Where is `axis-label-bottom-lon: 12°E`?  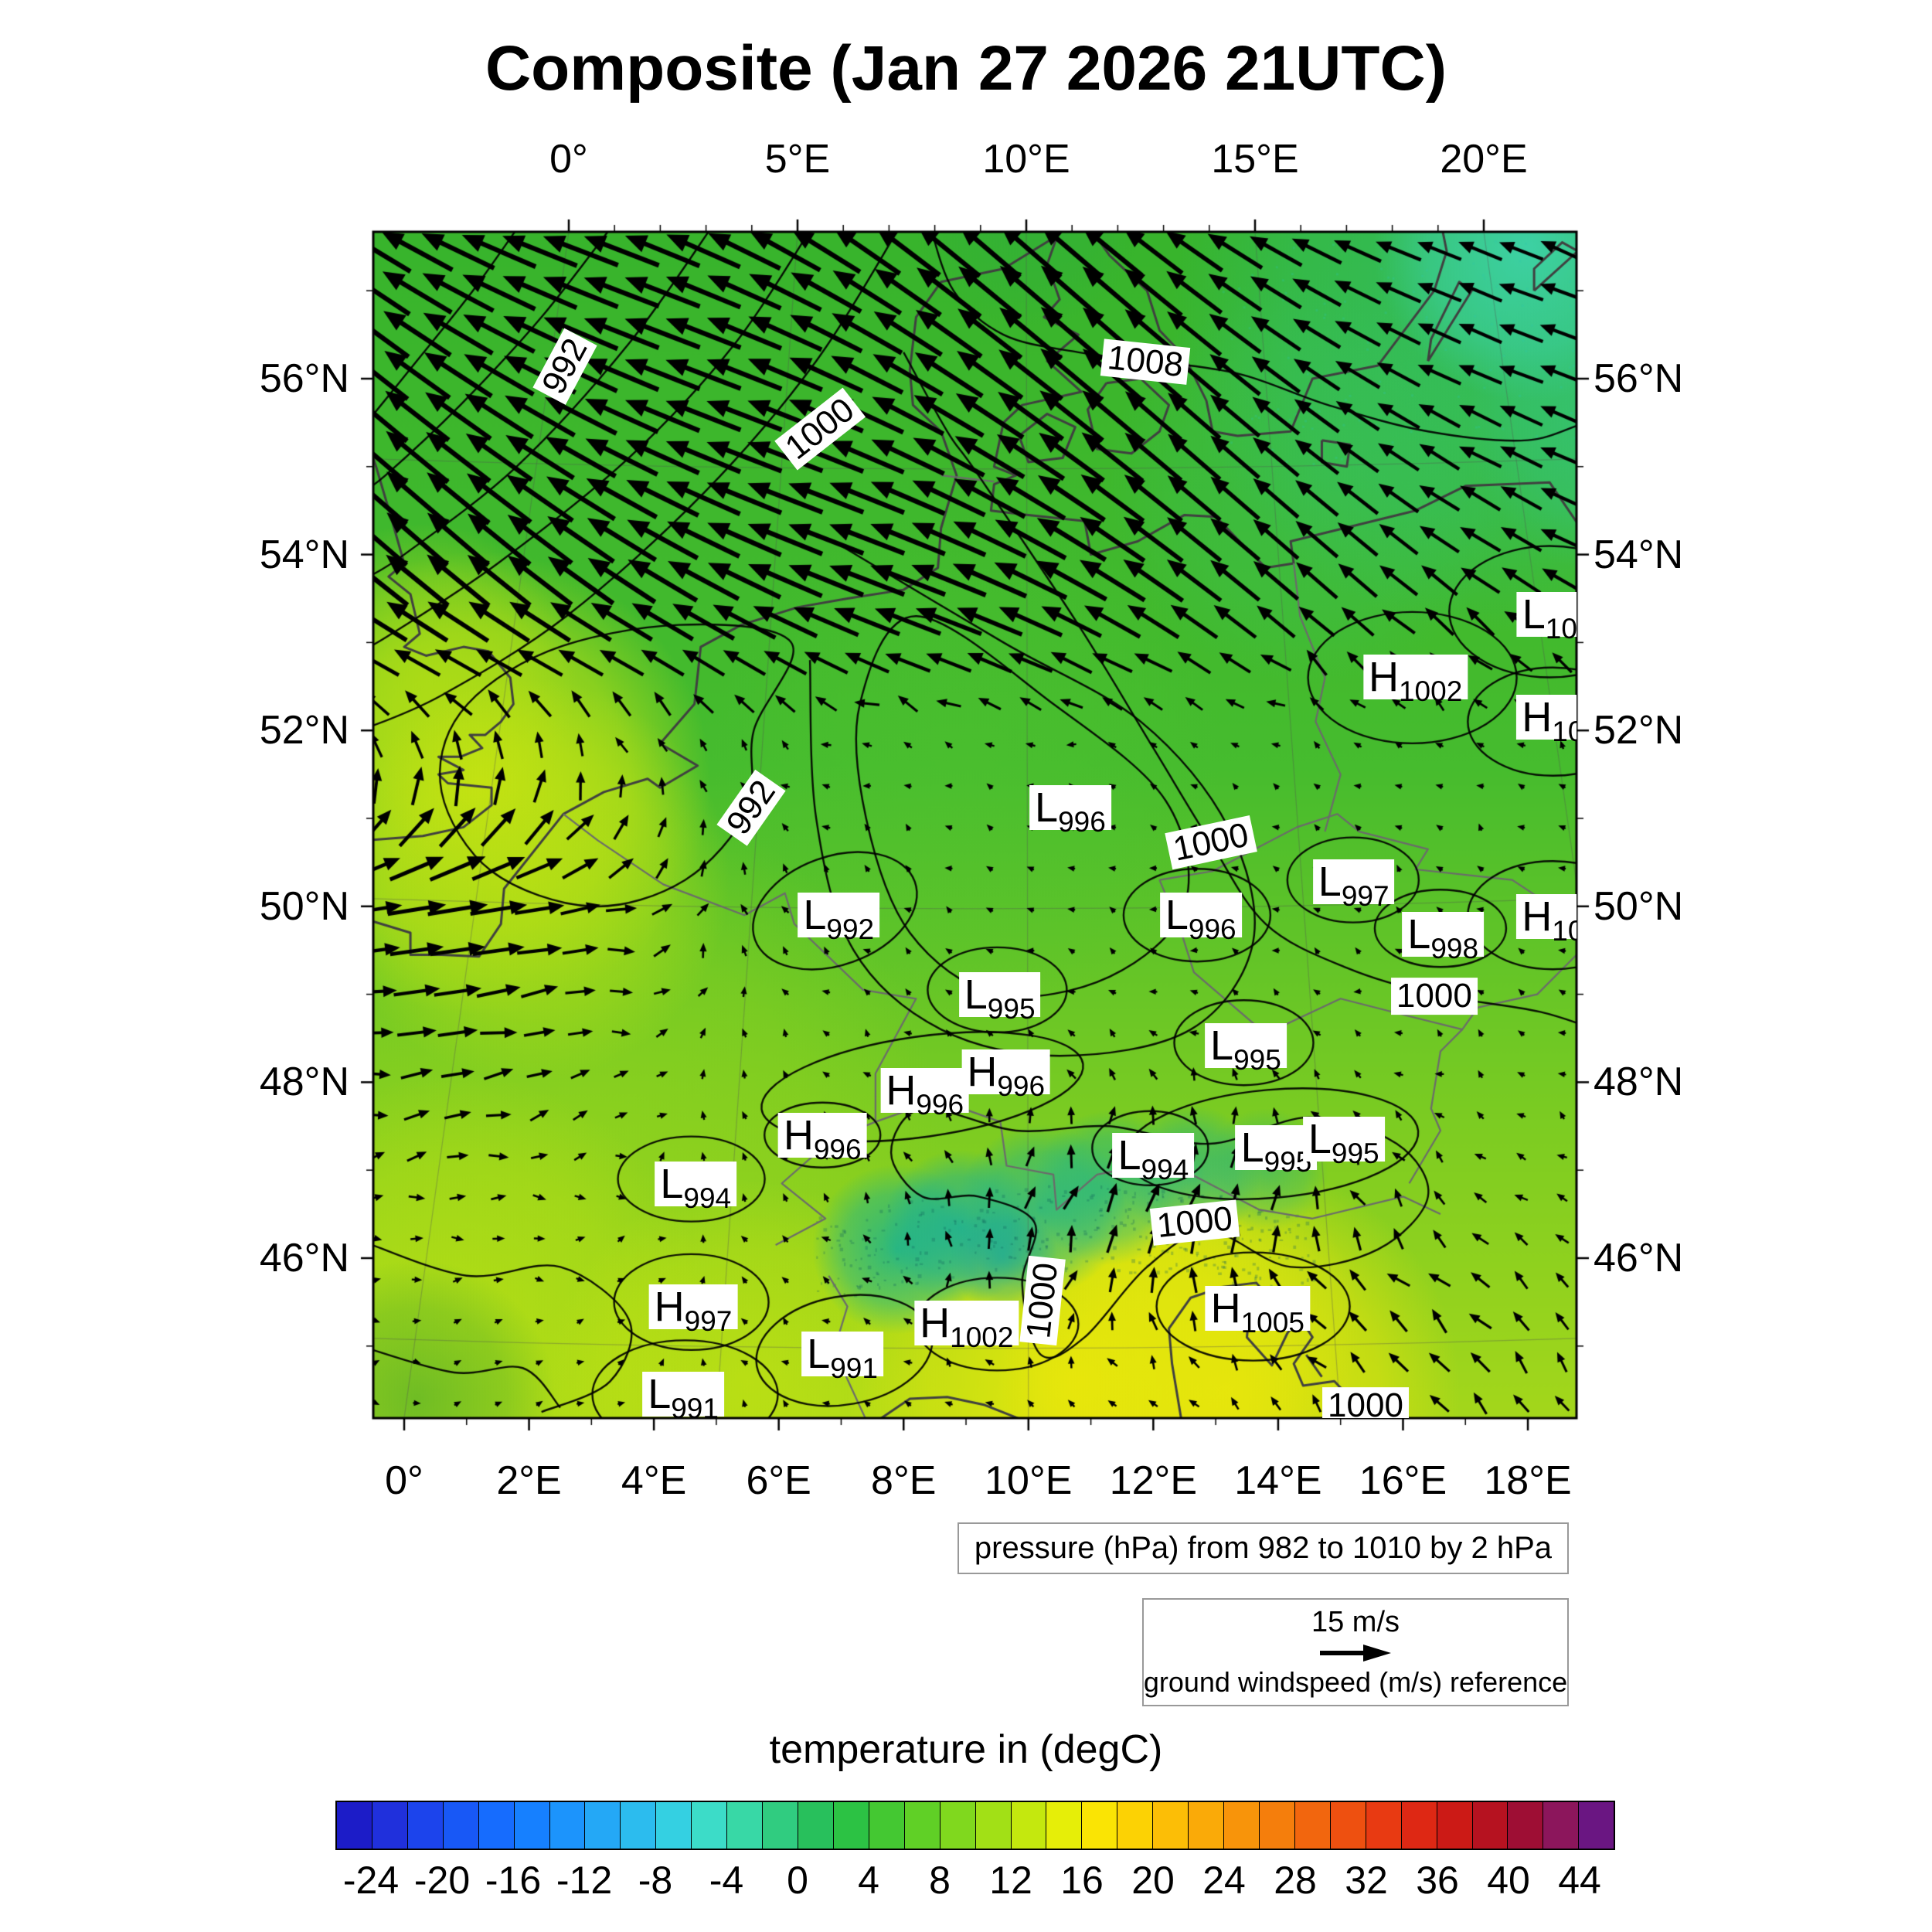
axis-label-bottom-lon: 12°E is located at coordinates (1154, 1481).